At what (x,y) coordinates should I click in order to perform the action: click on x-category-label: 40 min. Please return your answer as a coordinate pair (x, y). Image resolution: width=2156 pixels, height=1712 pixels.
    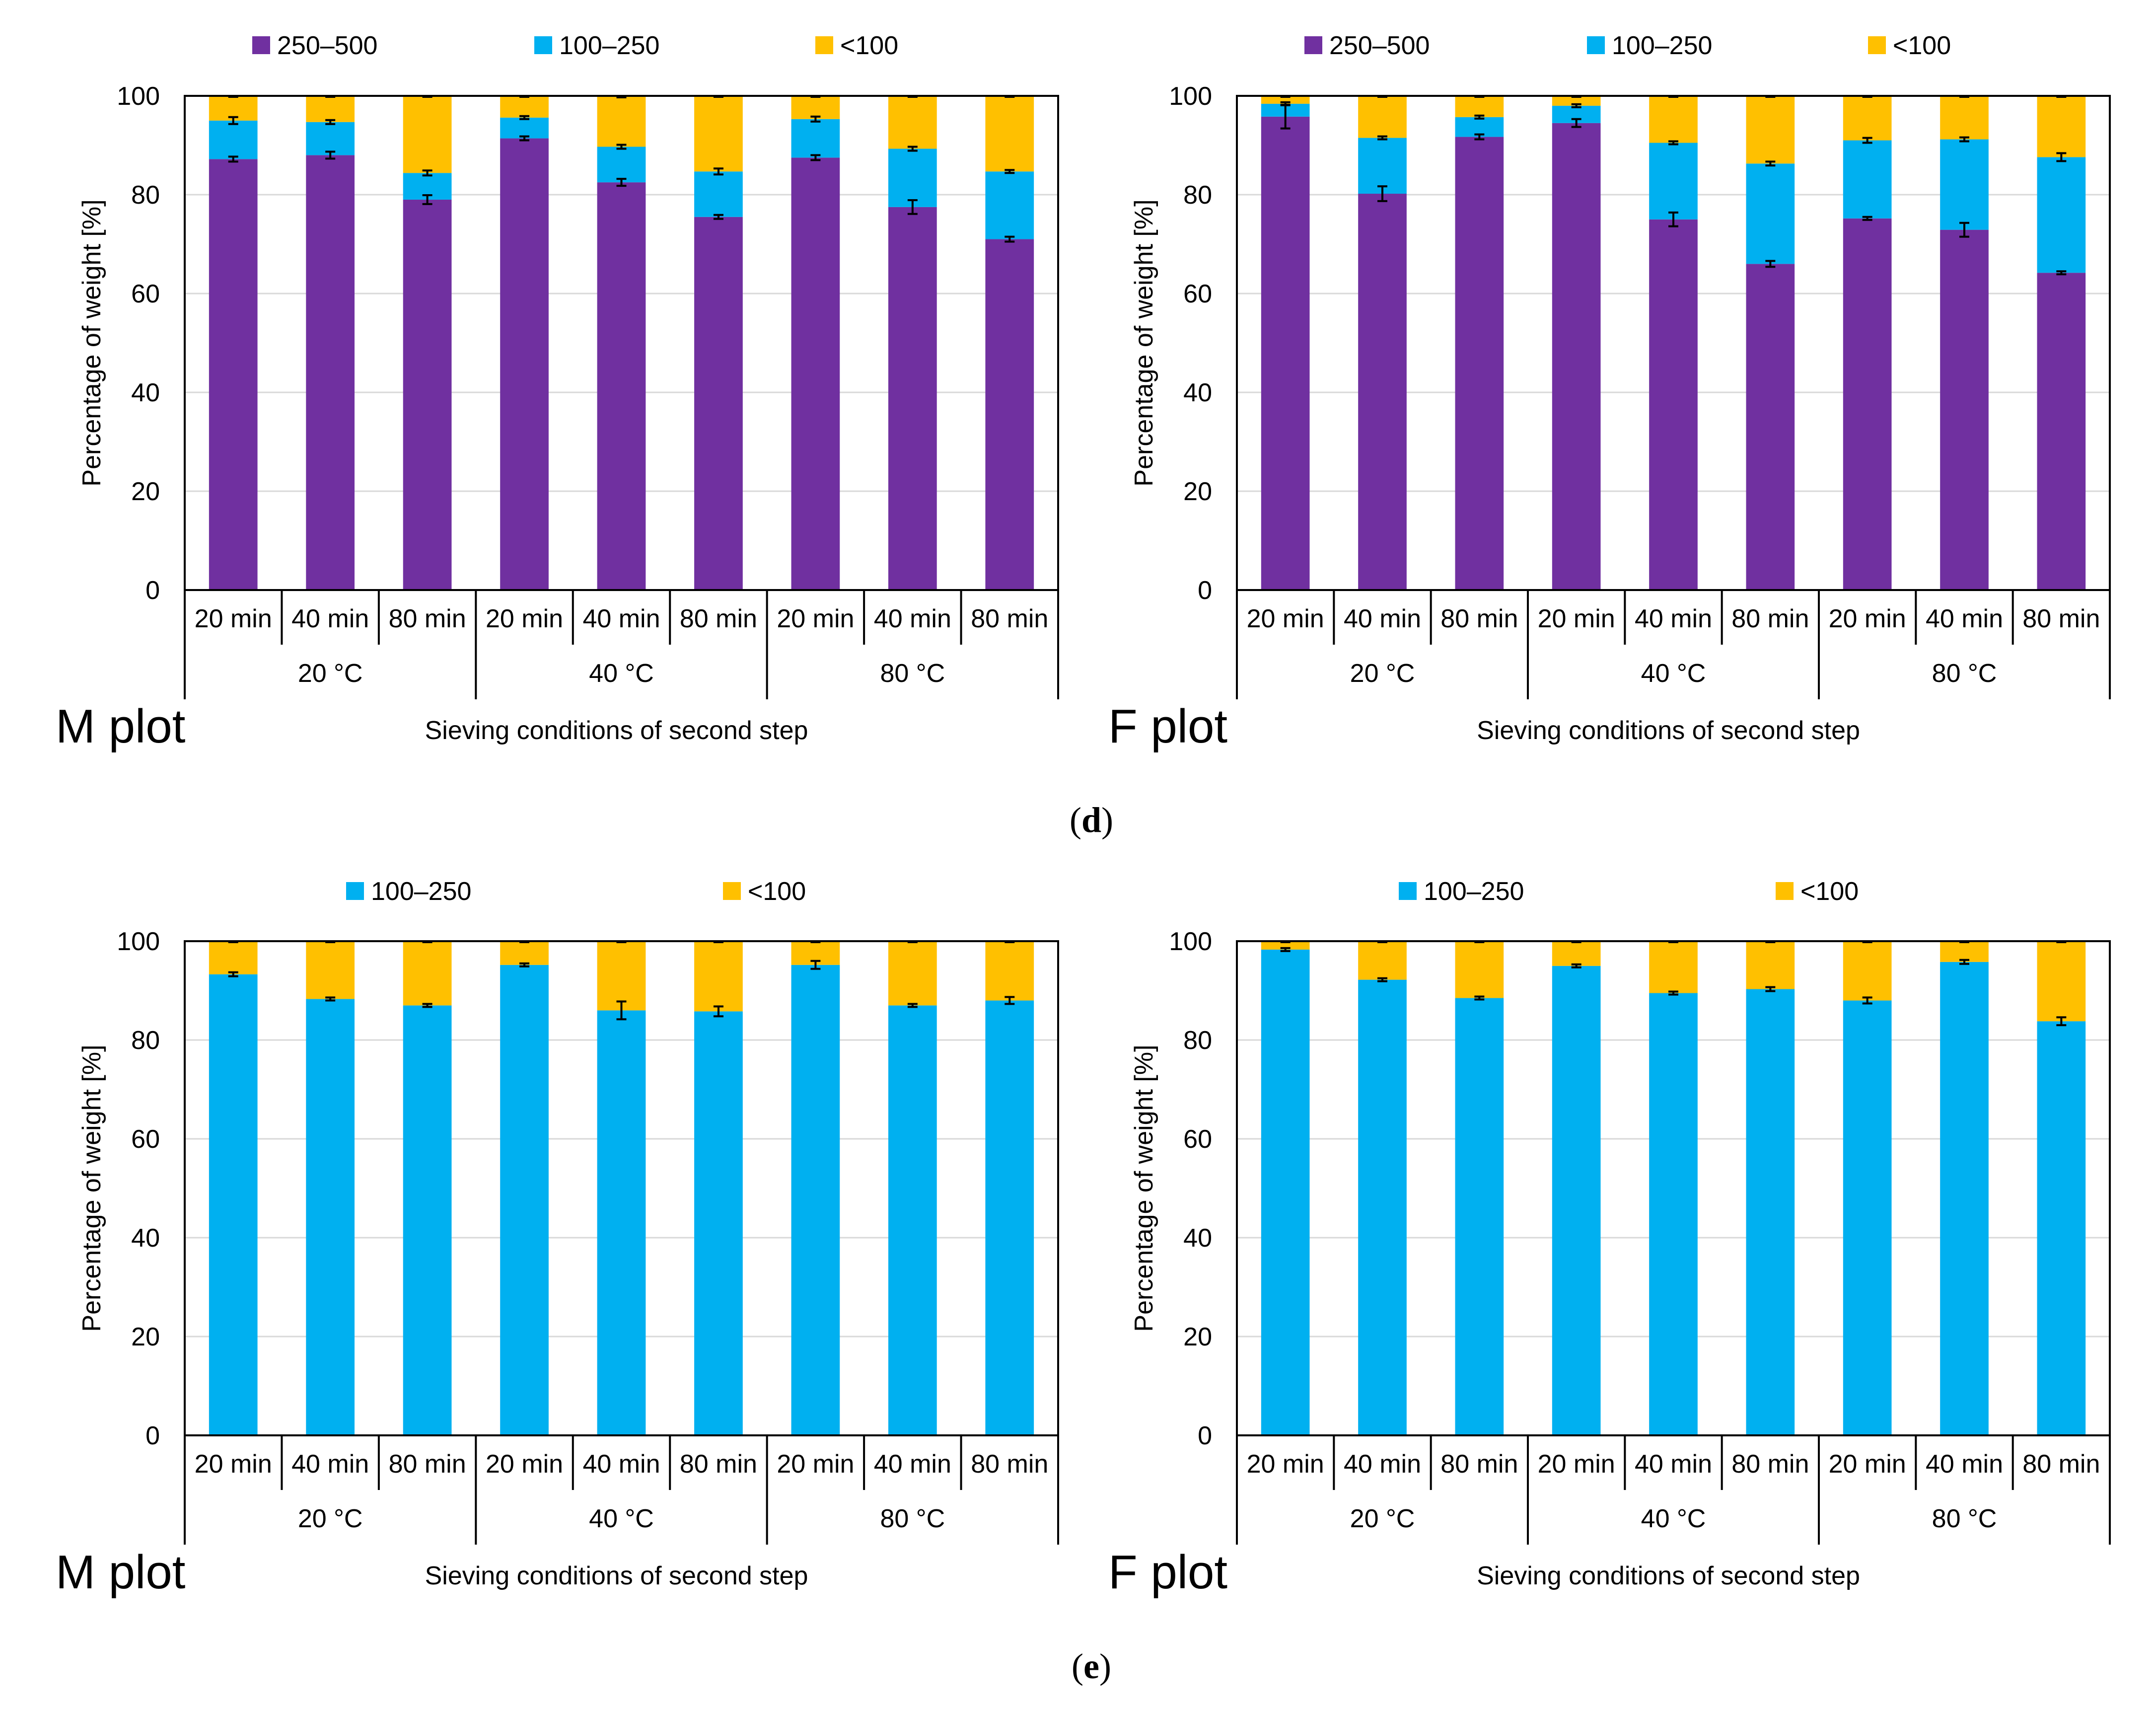
    Looking at the image, I should click on (1382, 619).